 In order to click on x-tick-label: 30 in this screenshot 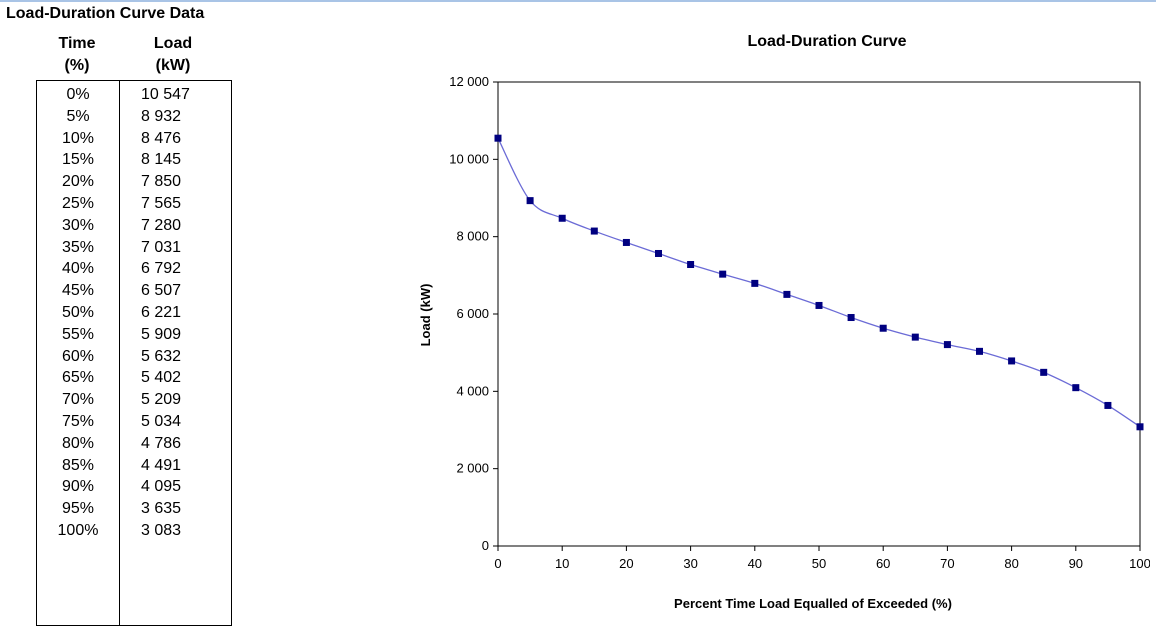, I will do `click(690, 563)`.